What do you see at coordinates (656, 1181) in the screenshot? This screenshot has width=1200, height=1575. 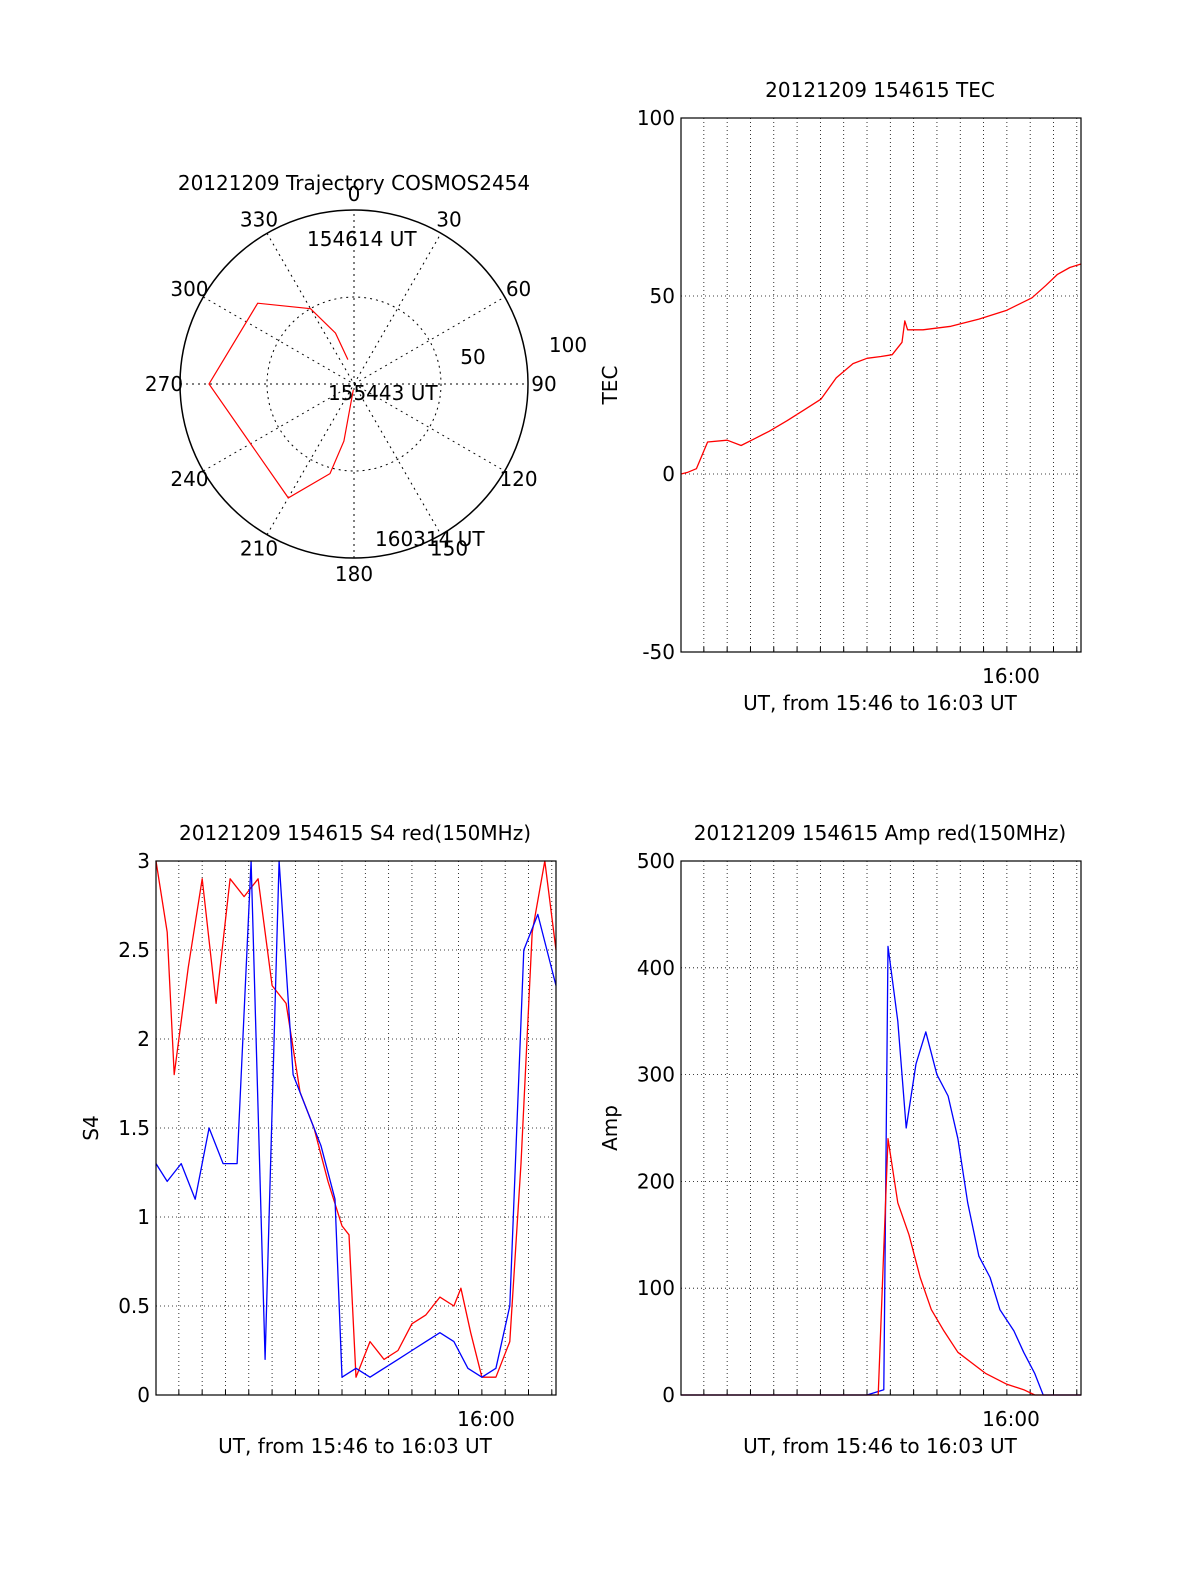 I see `y-tick-label: 200` at bounding box center [656, 1181].